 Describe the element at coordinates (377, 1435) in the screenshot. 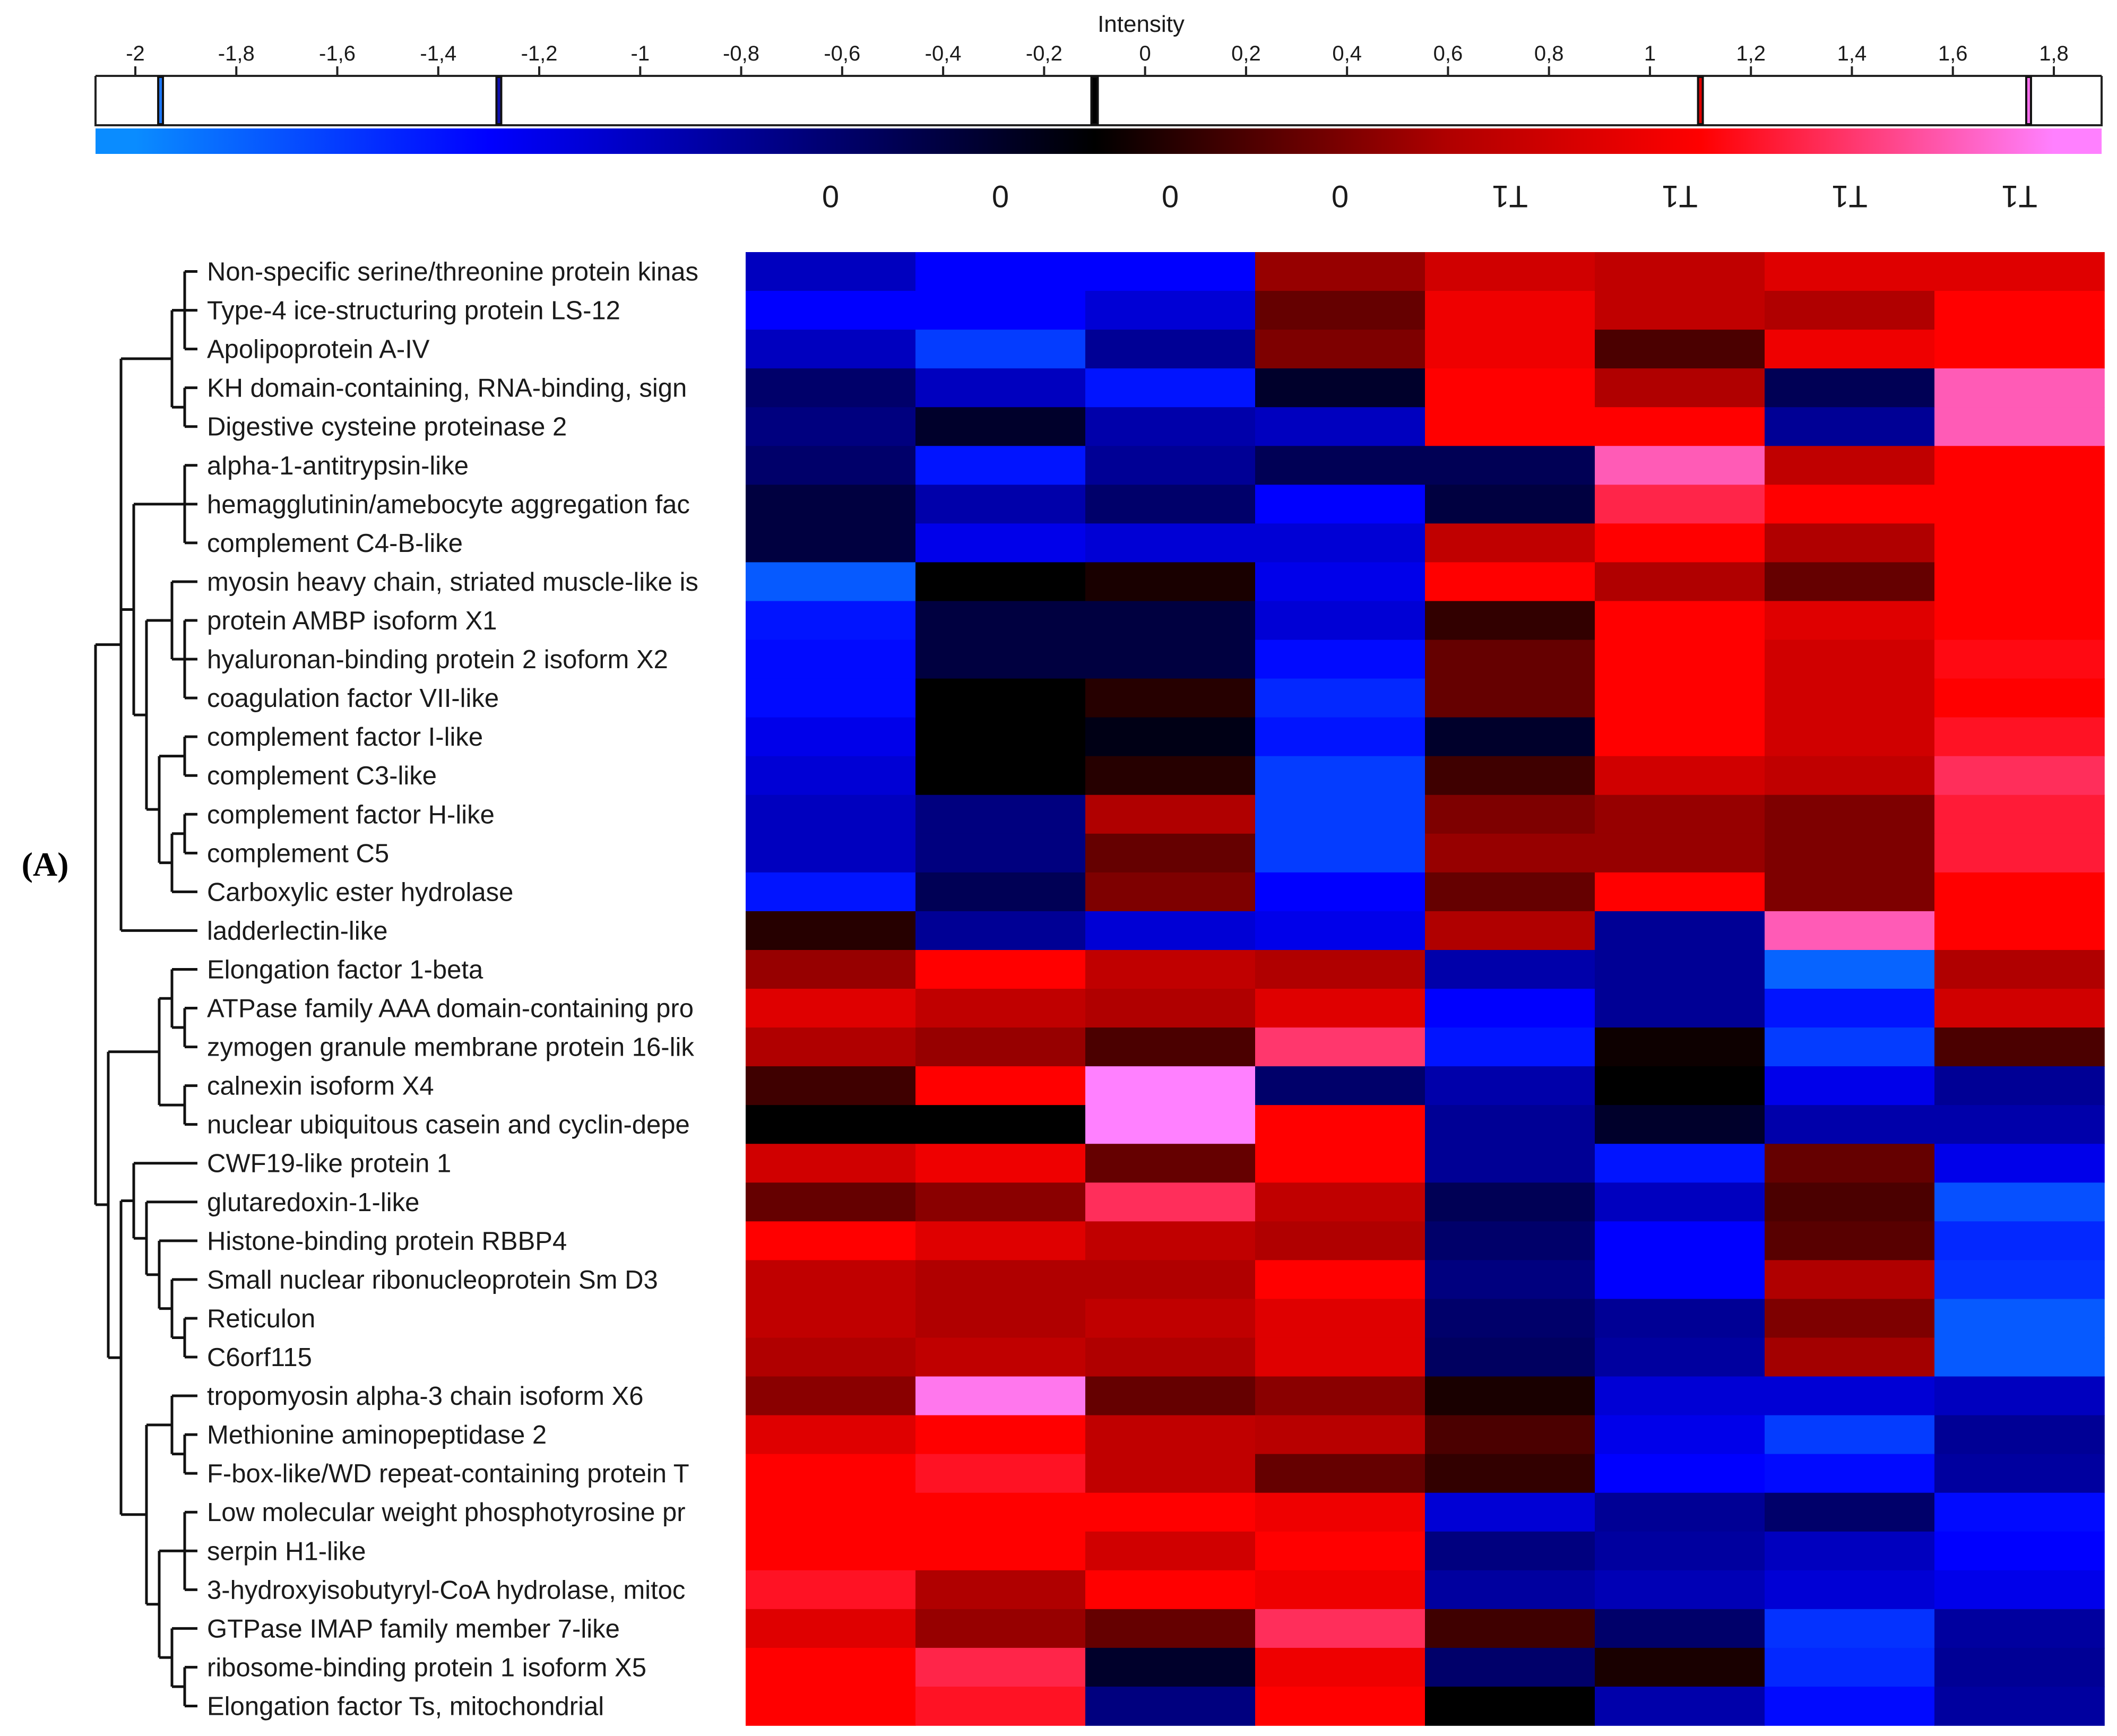

I see `row-label: Methionine aminopeptidase 2` at that location.